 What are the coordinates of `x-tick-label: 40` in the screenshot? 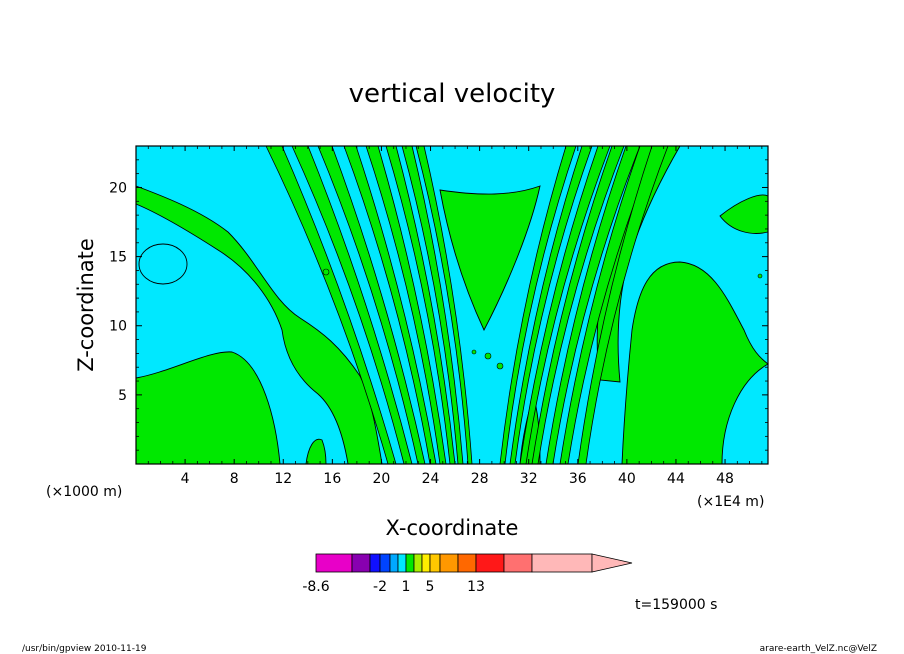 It's located at (627, 479).